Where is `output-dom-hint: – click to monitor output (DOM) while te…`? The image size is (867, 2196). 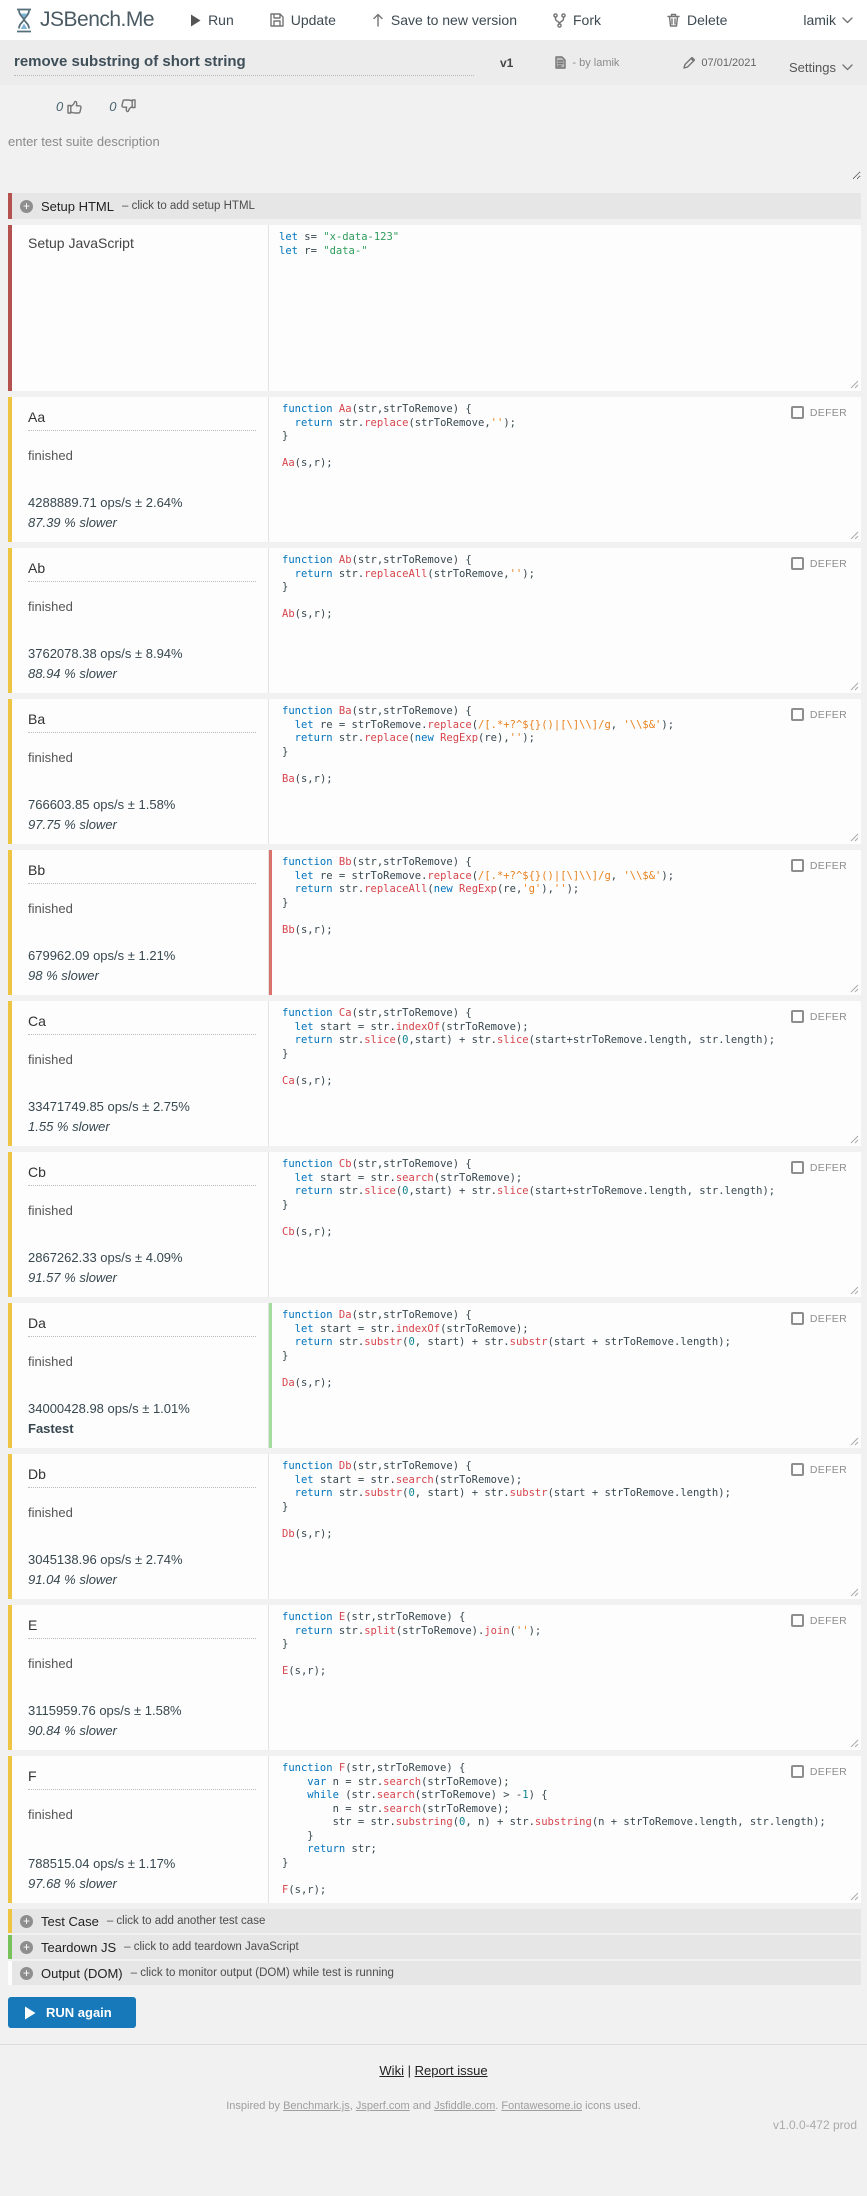 output-dom-hint: – click to monitor output (DOM) while te… is located at coordinates (262, 1973).